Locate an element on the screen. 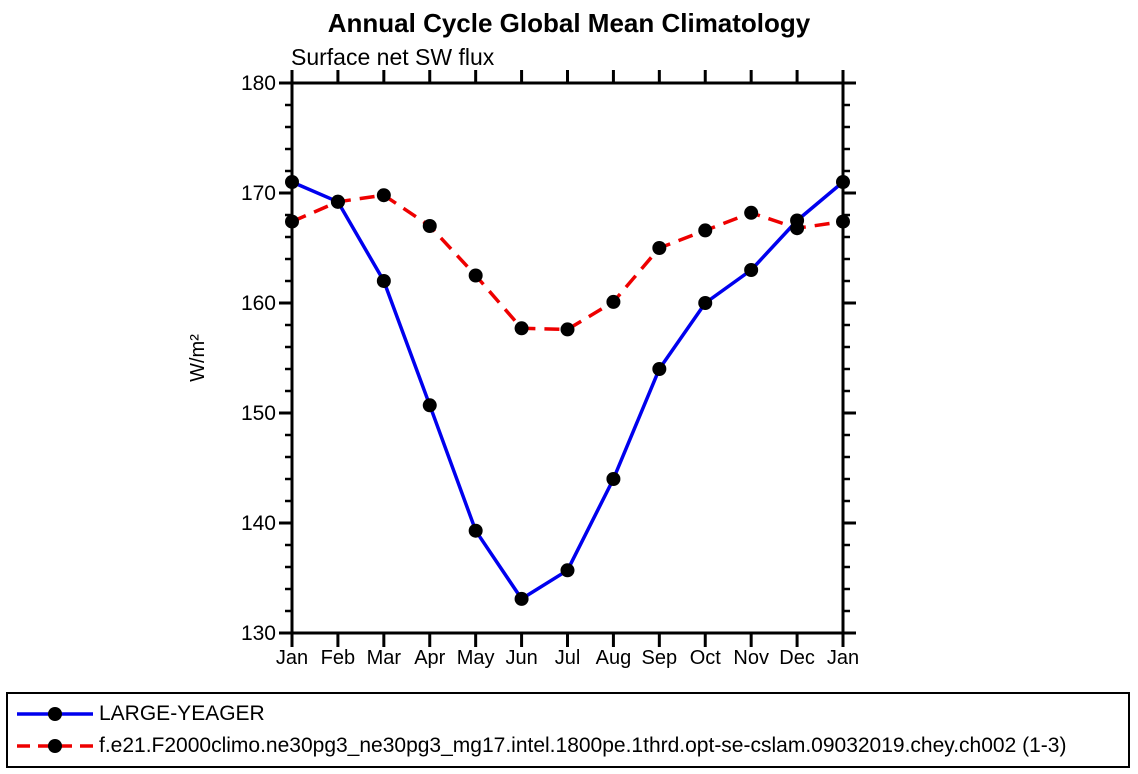  legend-line-sample-blue-solid is located at coordinates (55, 714).